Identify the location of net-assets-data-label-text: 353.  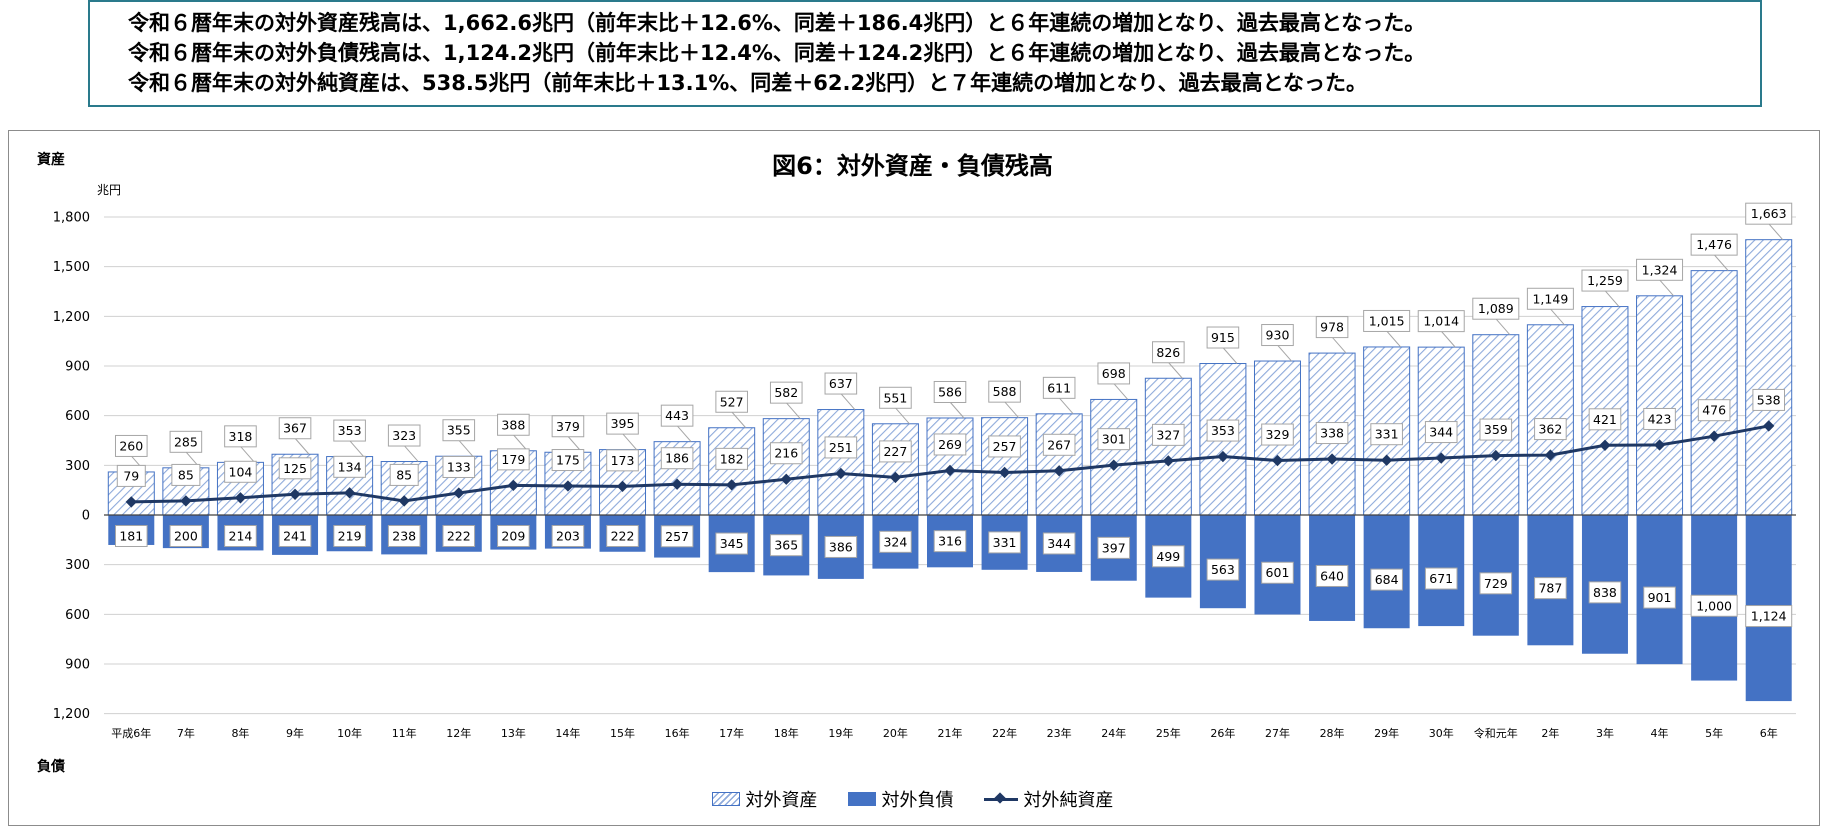
(1223, 430).